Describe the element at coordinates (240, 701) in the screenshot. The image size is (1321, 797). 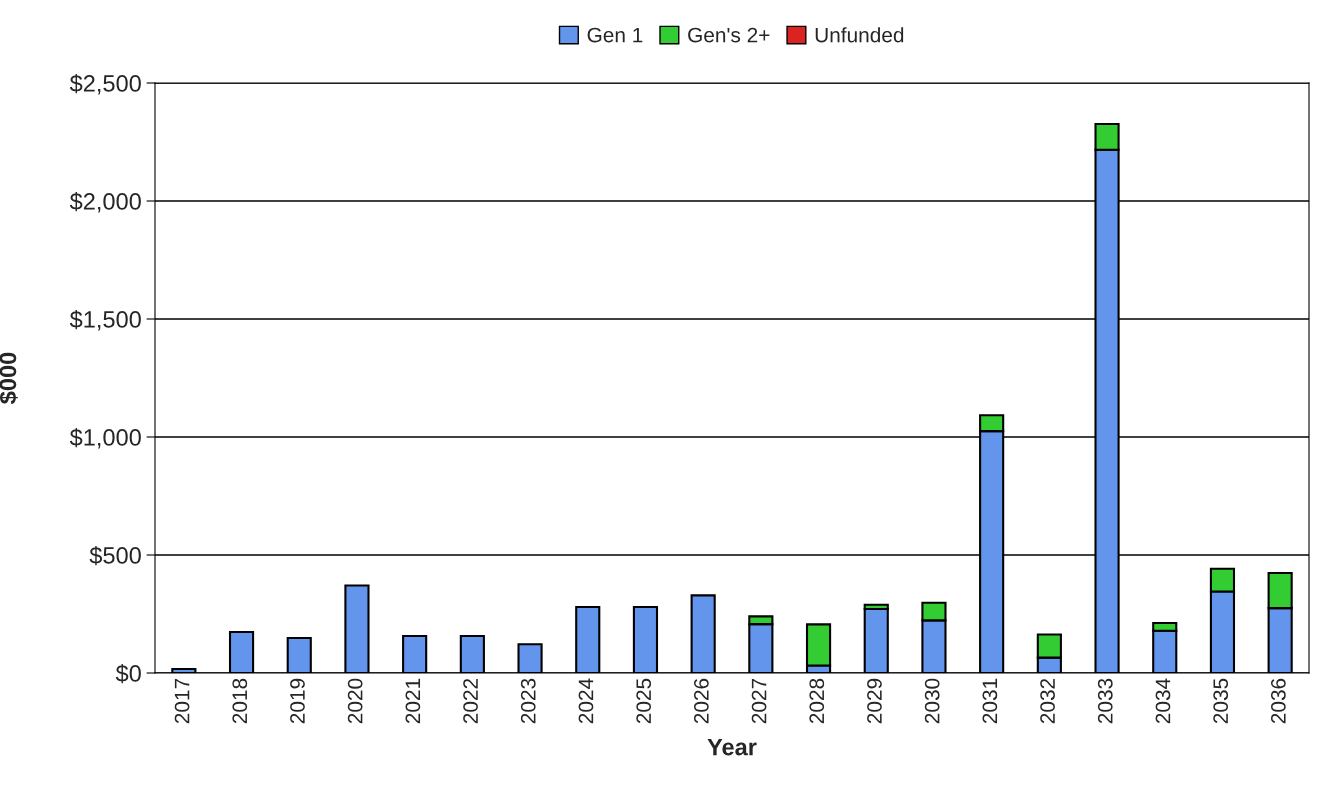
I see `x-tick-label: 2018` at that location.